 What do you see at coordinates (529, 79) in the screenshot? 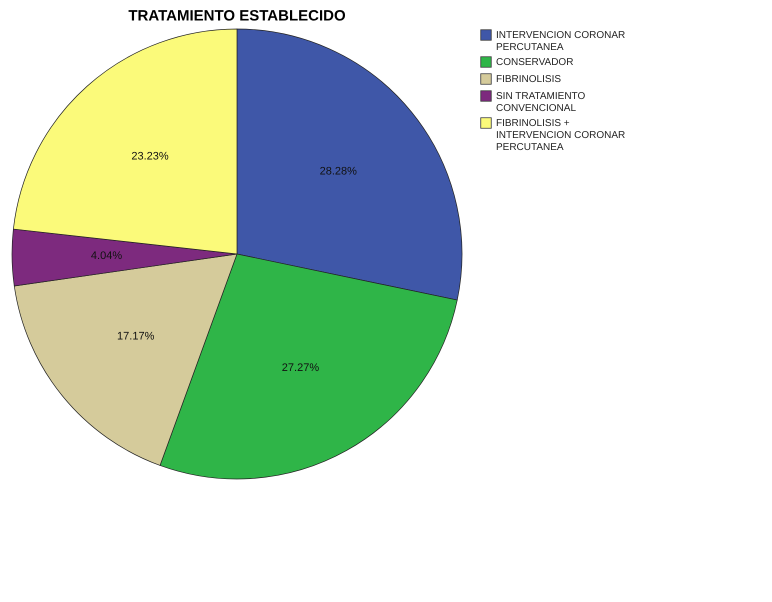
I see `legend-label: FIBRINOLISIS` at bounding box center [529, 79].